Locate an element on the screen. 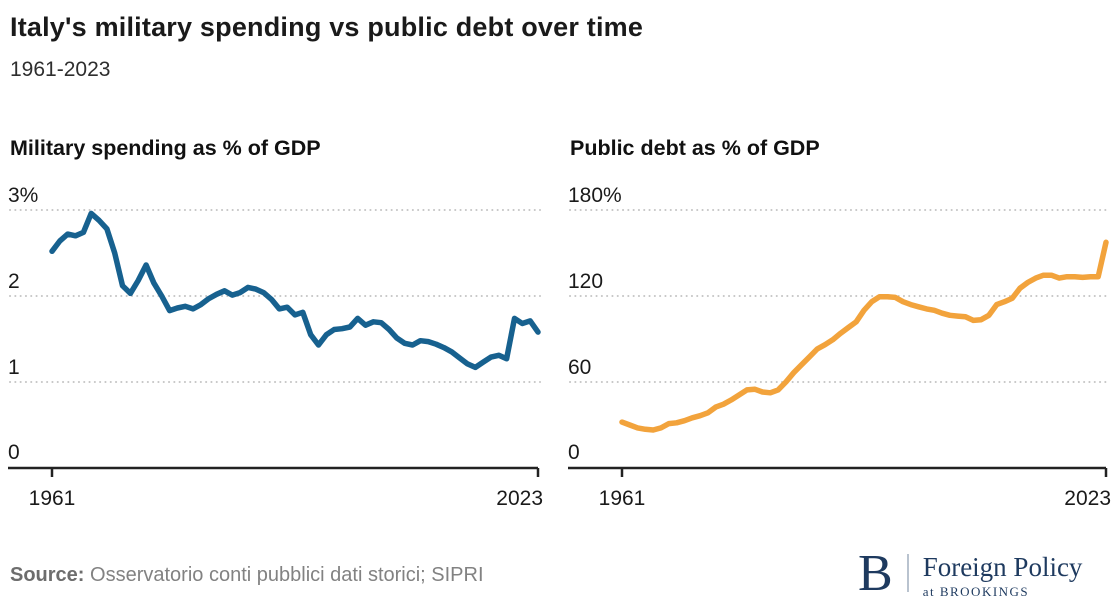  figure-subtitle: 1961-2023 is located at coordinates (60, 69).